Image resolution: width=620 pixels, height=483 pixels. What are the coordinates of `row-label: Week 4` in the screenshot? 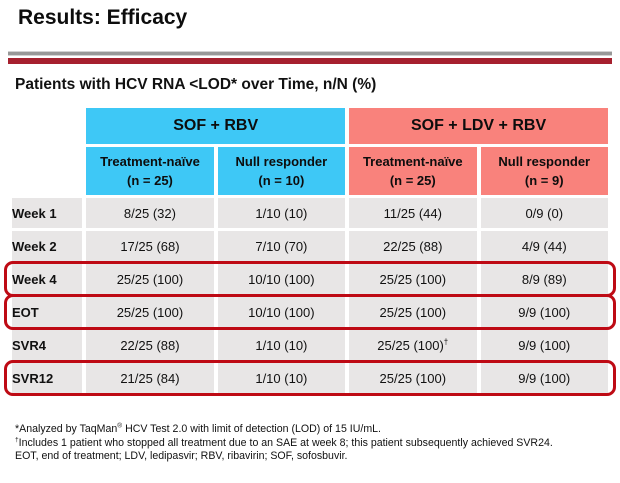 It's located at (47, 279).